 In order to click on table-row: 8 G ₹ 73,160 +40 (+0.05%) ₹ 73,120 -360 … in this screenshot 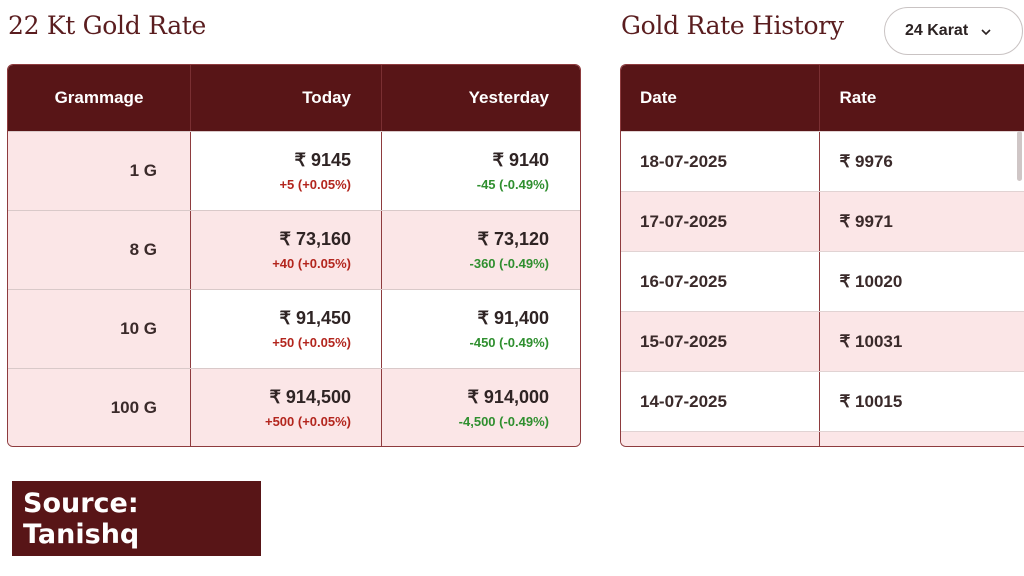, I will do `click(294, 249)`.